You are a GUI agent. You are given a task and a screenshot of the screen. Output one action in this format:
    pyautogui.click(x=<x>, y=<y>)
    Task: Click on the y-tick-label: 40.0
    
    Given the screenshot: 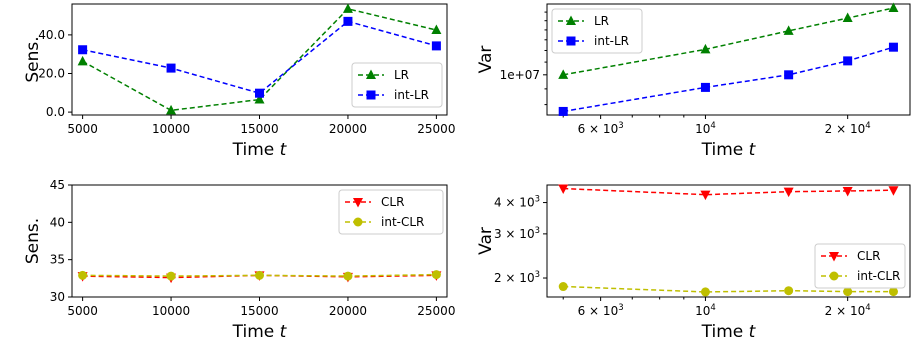 What is the action you would take?
    pyautogui.click(x=51, y=35)
    